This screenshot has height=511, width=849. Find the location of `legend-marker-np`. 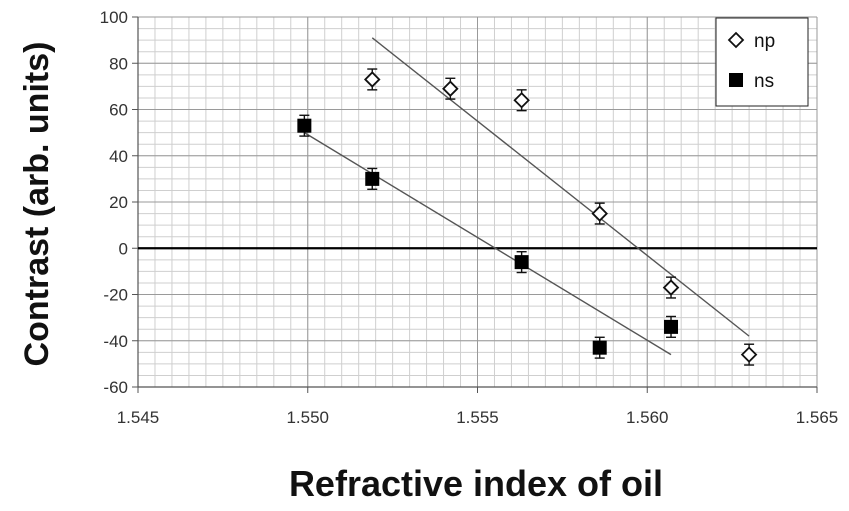

legend-marker-np is located at coordinates (736, 40).